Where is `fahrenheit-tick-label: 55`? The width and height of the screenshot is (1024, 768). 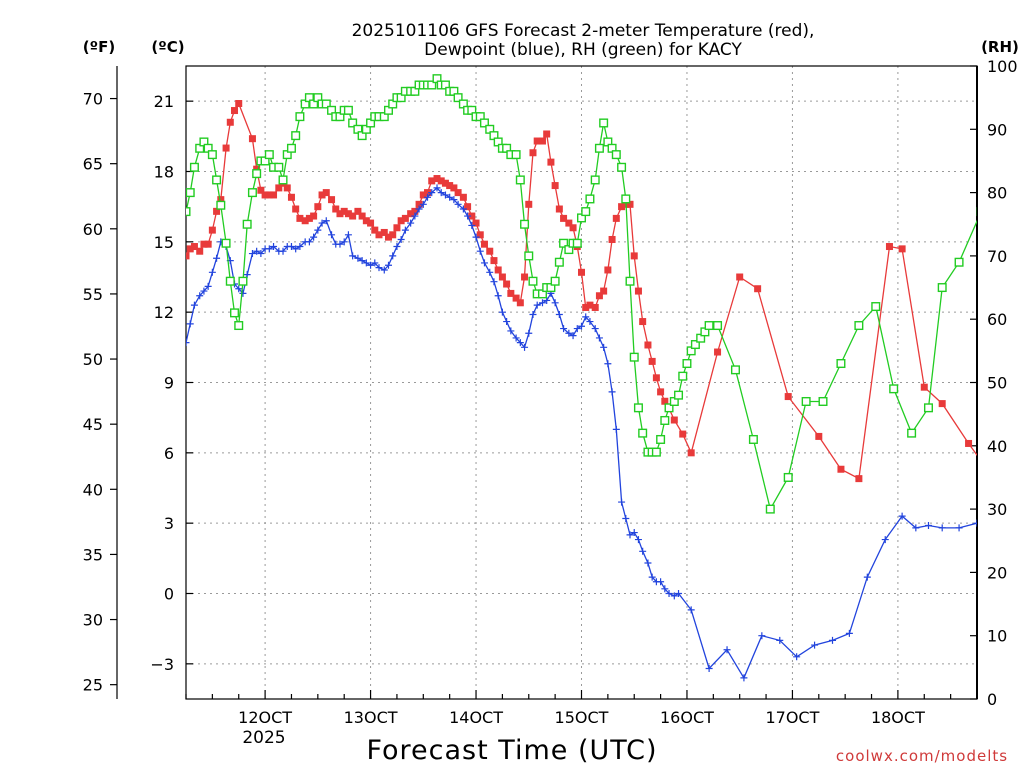
fahrenheit-tick-label: 55 is located at coordinates (93, 294).